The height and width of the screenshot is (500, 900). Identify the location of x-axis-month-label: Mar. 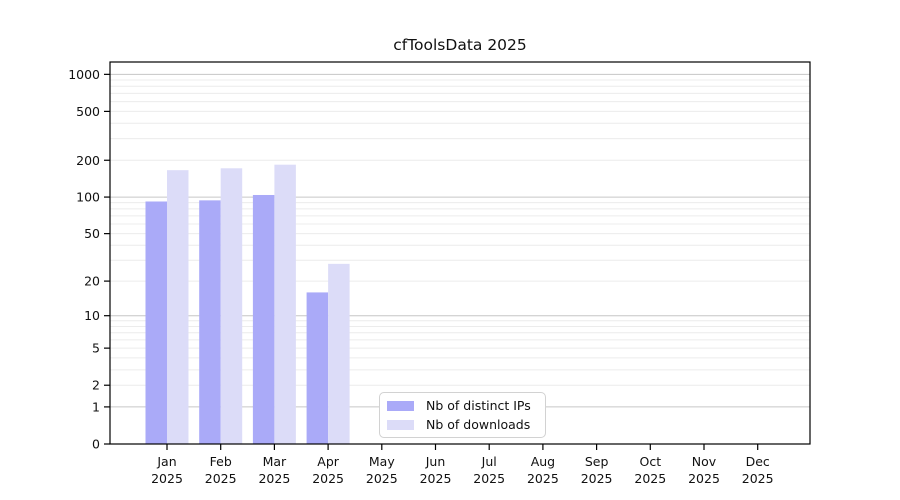
(275, 461).